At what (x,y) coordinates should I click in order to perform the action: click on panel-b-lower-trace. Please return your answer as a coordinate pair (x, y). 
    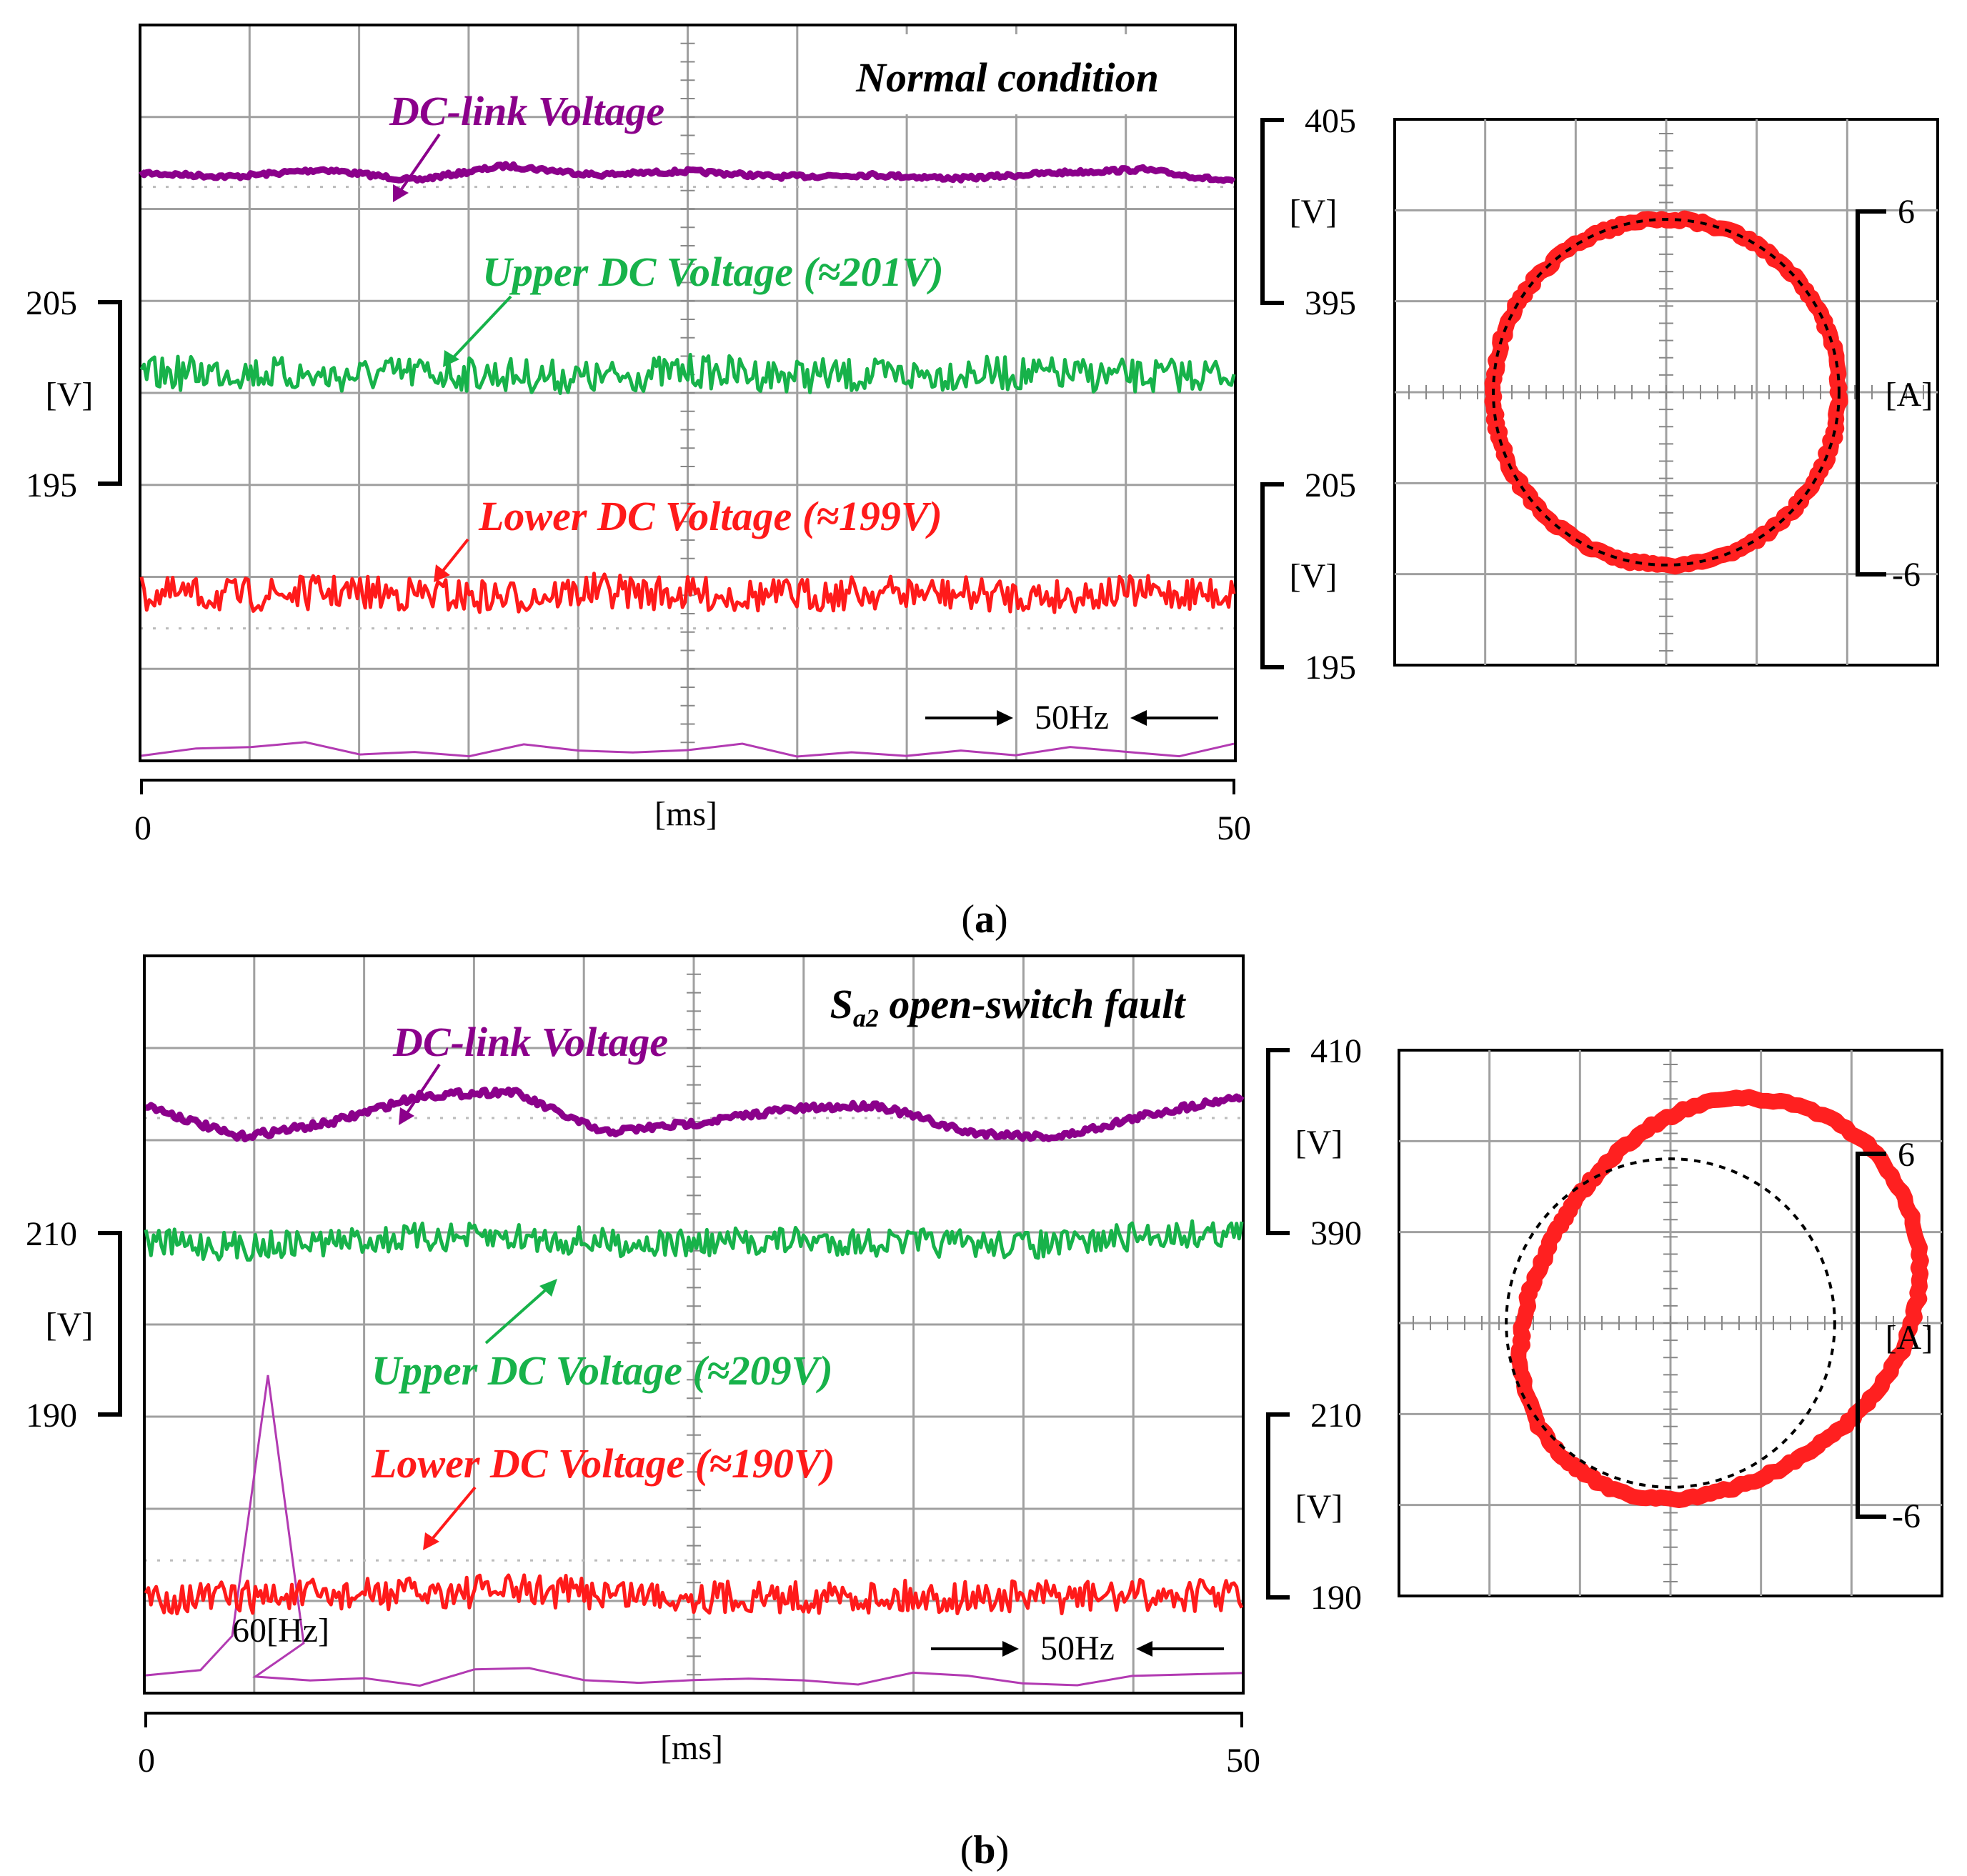
    Looking at the image, I should click on (694, 1594).